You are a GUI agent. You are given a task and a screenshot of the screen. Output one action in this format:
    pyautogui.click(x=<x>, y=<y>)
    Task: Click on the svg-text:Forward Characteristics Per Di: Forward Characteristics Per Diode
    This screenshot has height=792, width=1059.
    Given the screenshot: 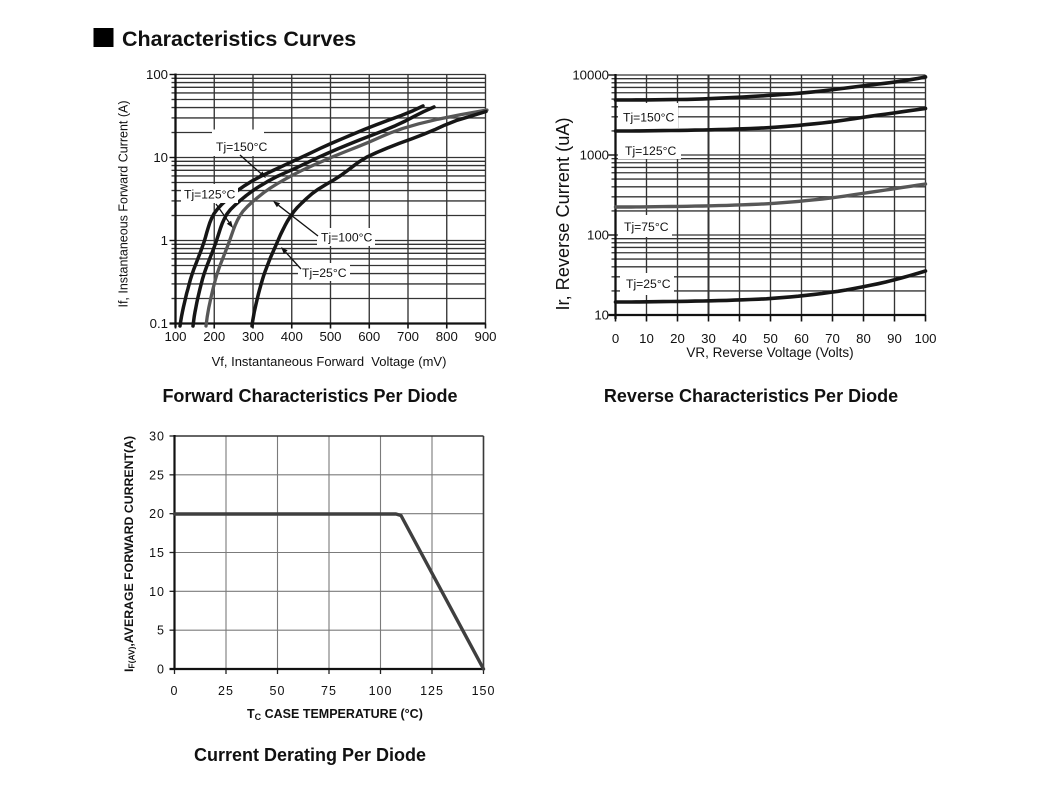 What is the action you would take?
    pyautogui.click(x=309, y=396)
    